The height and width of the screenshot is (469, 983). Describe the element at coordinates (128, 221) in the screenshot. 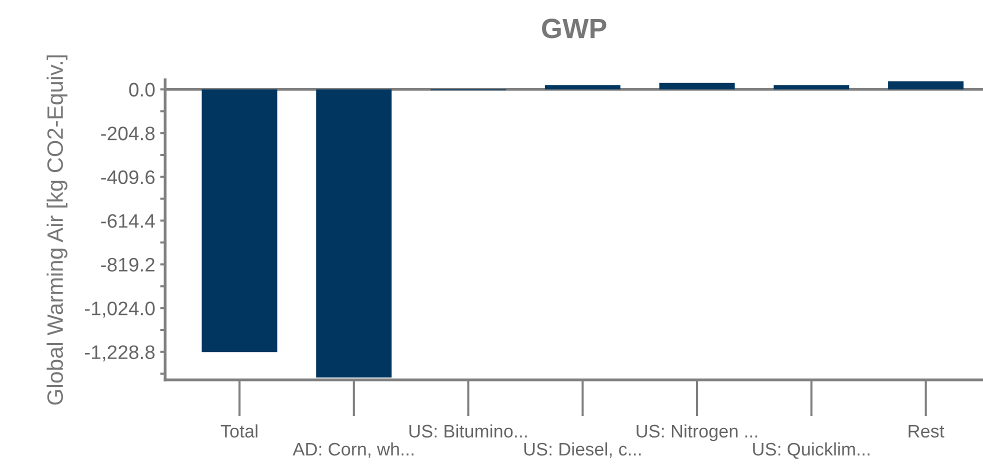

I see `y-tick-label: -614.4` at that location.